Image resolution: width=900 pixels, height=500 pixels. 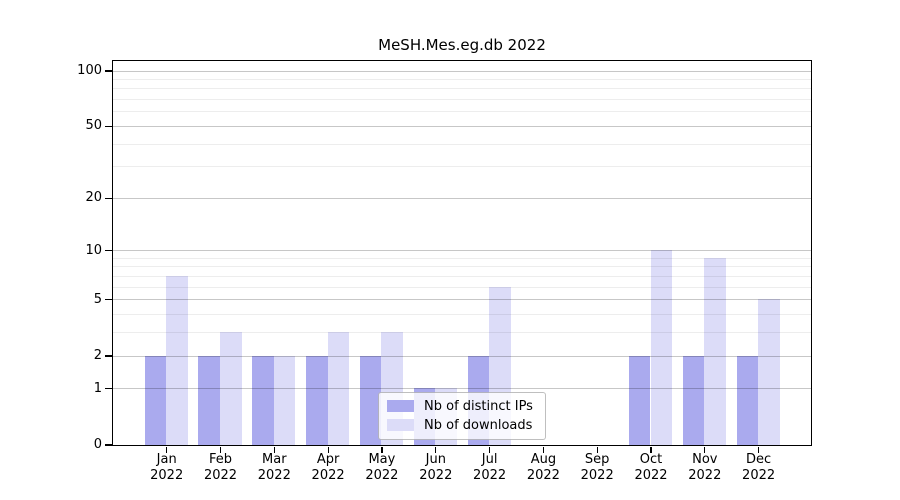 I want to click on bar-nb-of-distinct-ips-dec, so click(x=747, y=400).